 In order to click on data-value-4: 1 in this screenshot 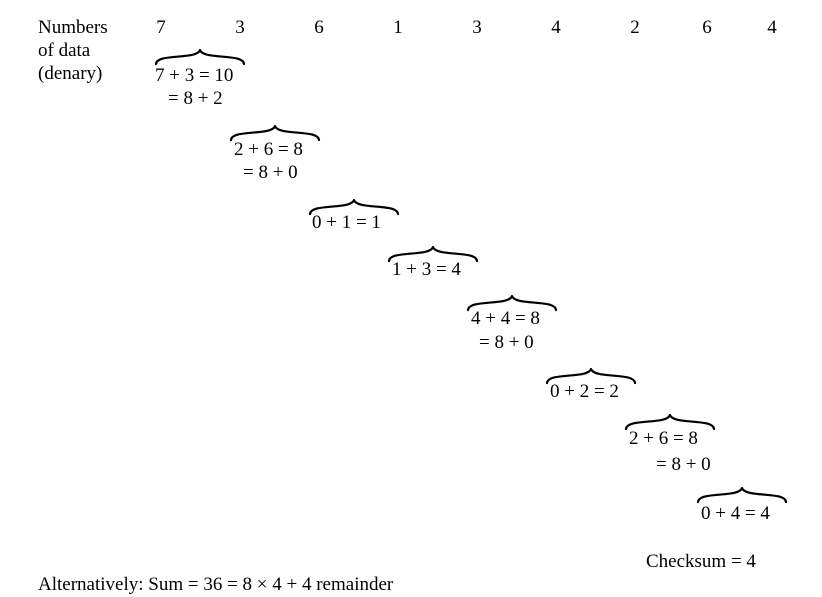, I will do `click(398, 27)`.